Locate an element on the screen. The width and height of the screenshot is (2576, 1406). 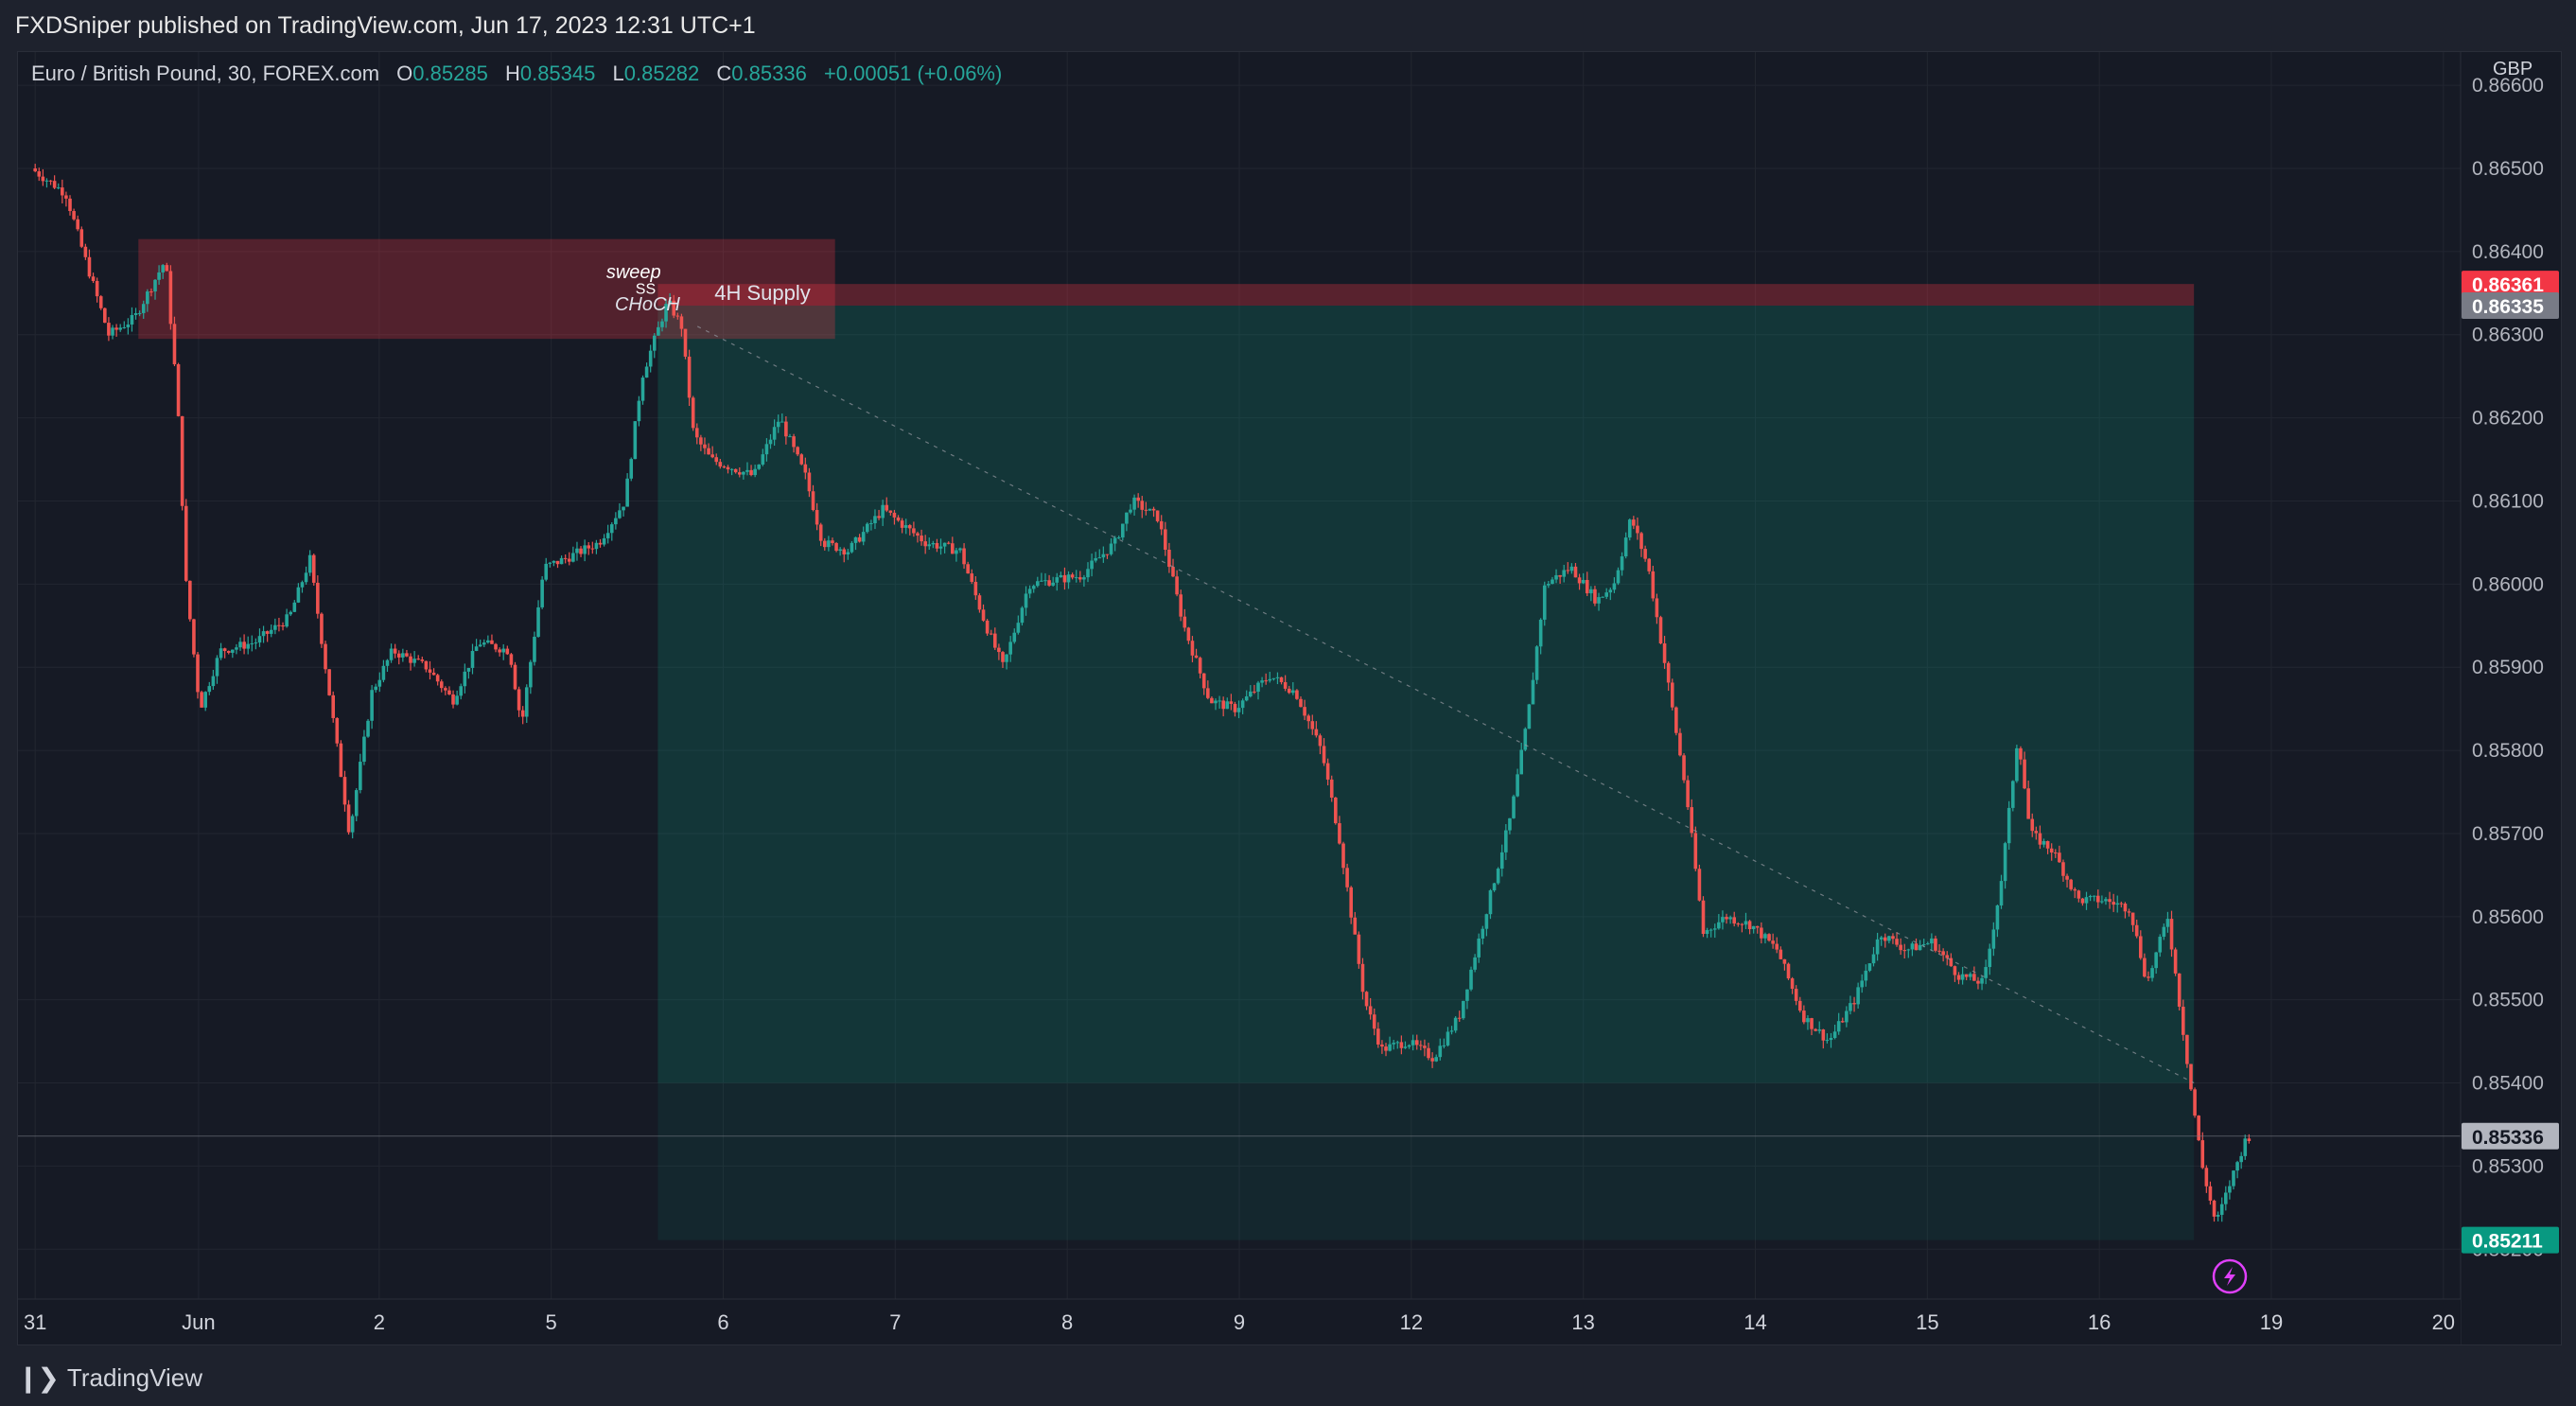
price-tick-label: 0.86000 is located at coordinates (2508, 584).